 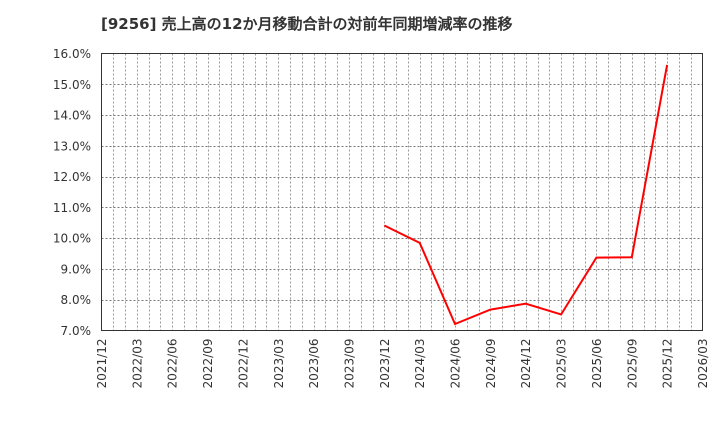 What do you see at coordinates (76, 269) in the screenshot?
I see `y-tick-label: 9.0%` at bounding box center [76, 269].